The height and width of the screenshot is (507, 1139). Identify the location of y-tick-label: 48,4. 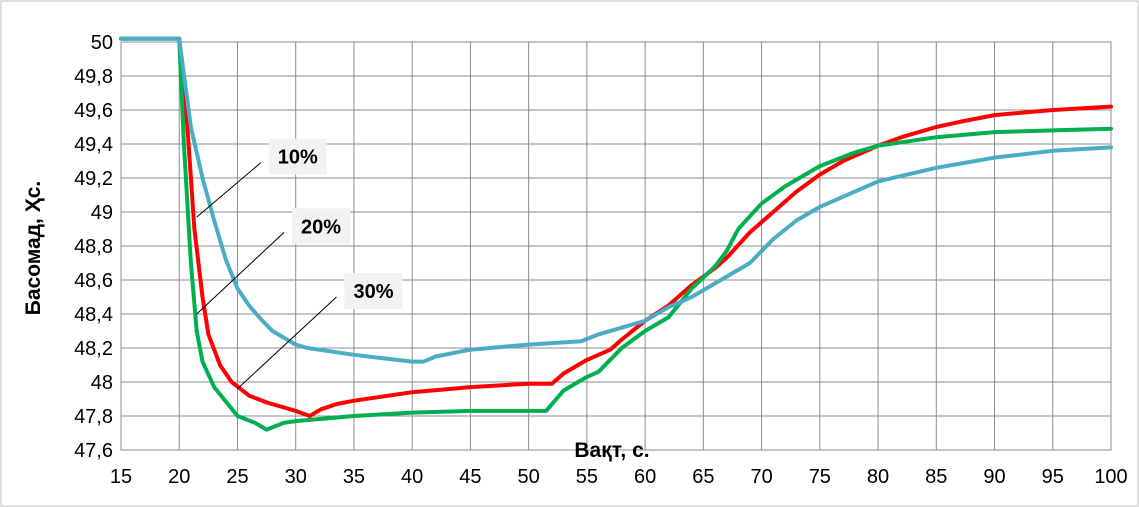
(93, 315).